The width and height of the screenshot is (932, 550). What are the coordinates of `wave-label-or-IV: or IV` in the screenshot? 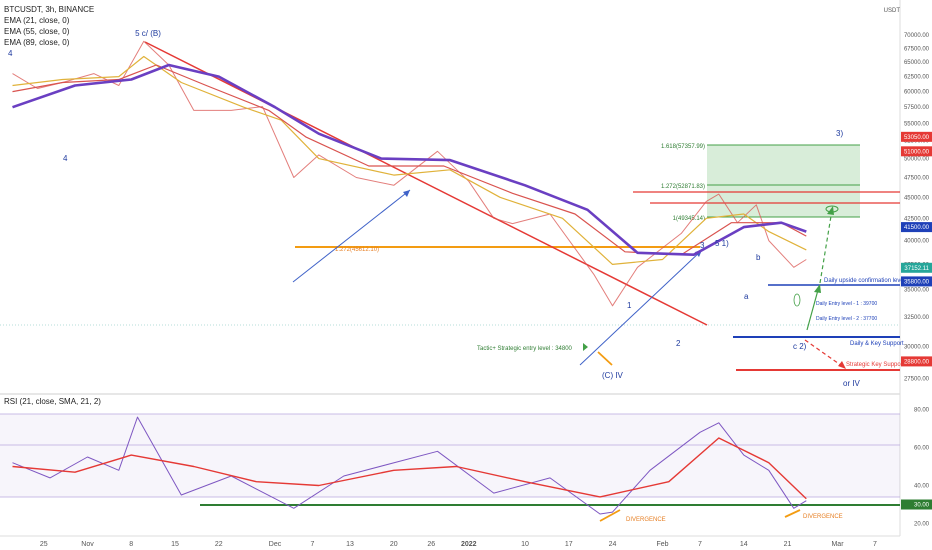 It's located at (852, 383).